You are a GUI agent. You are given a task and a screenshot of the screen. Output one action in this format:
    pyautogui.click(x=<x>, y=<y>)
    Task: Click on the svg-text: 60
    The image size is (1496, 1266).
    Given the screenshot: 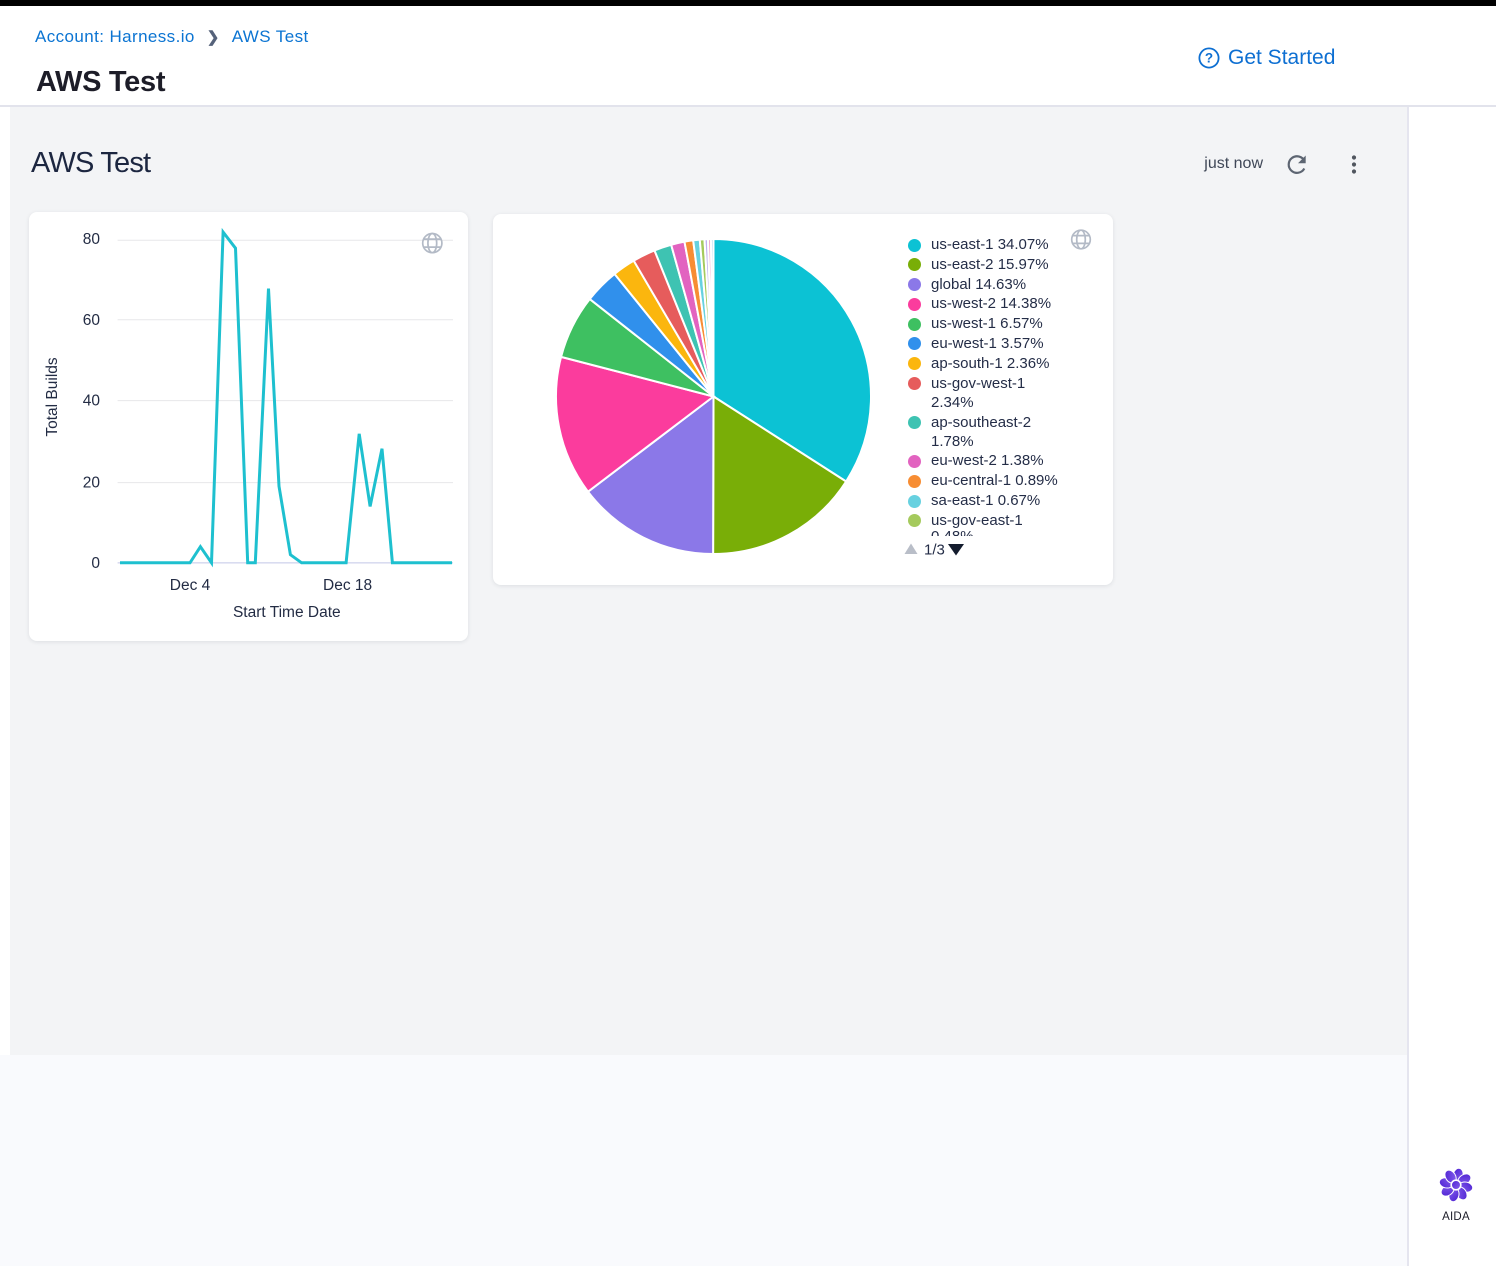 What is the action you would take?
    pyautogui.click(x=92, y=320)
    